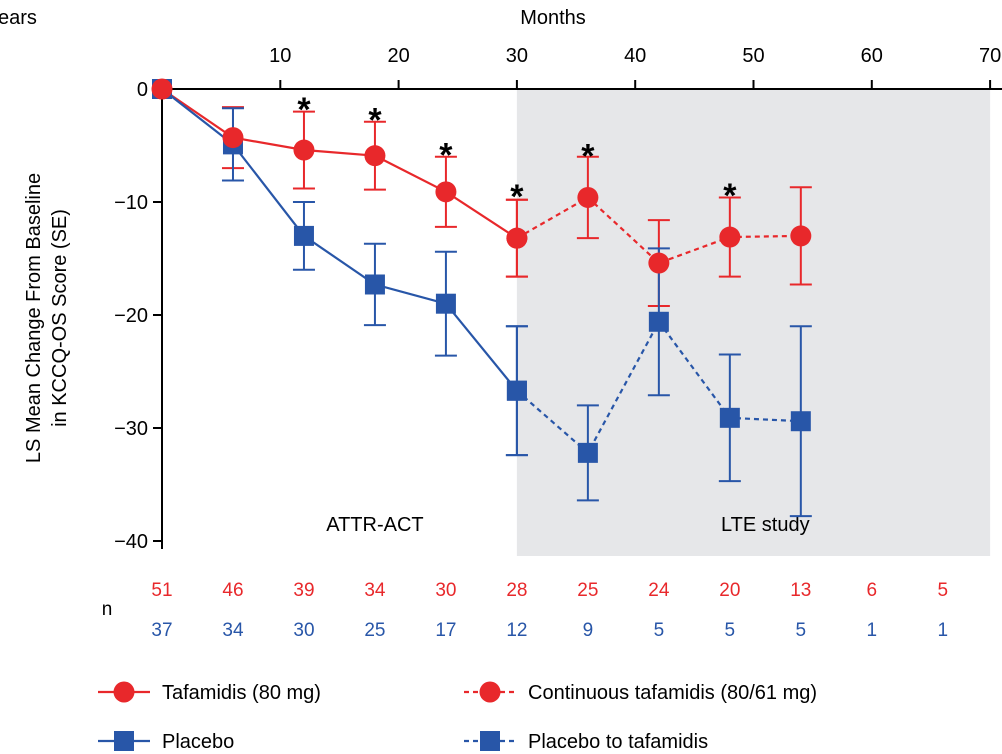 This screenshot has height=754, width=1002. I want to click on y-tick-label: −30, so click(131, 429).